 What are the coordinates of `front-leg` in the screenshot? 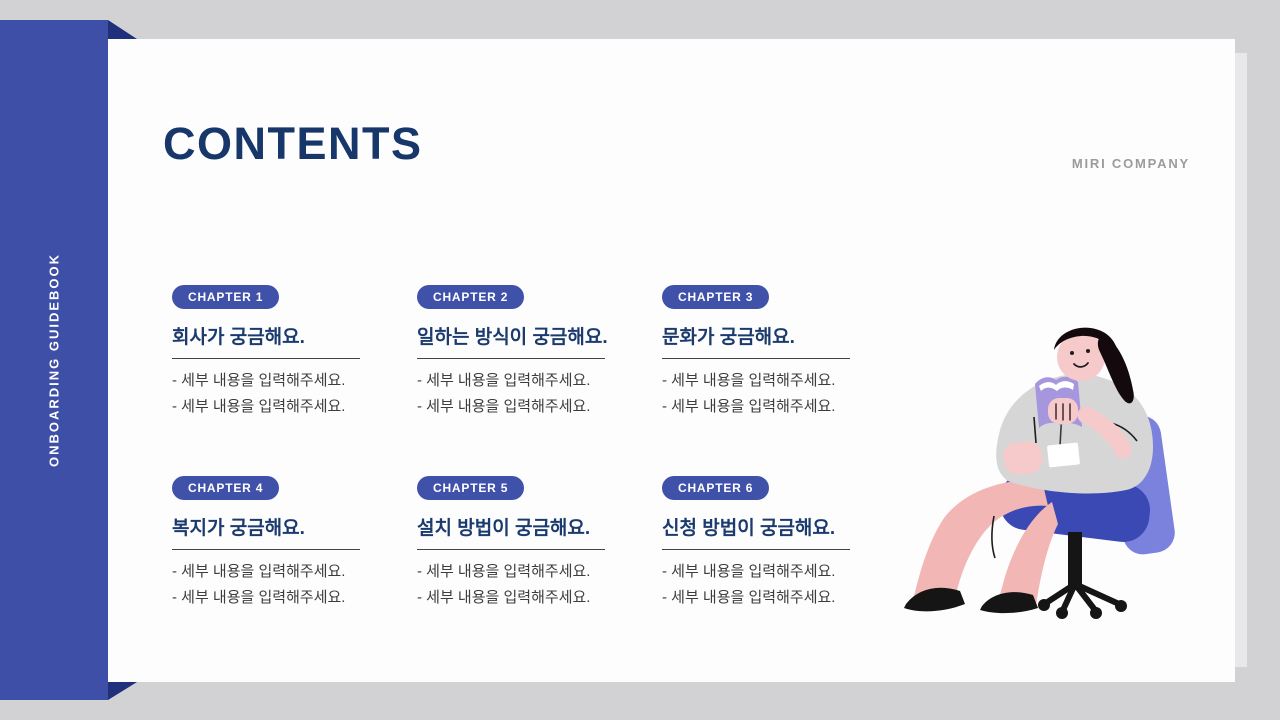 It's located at (981, 541).